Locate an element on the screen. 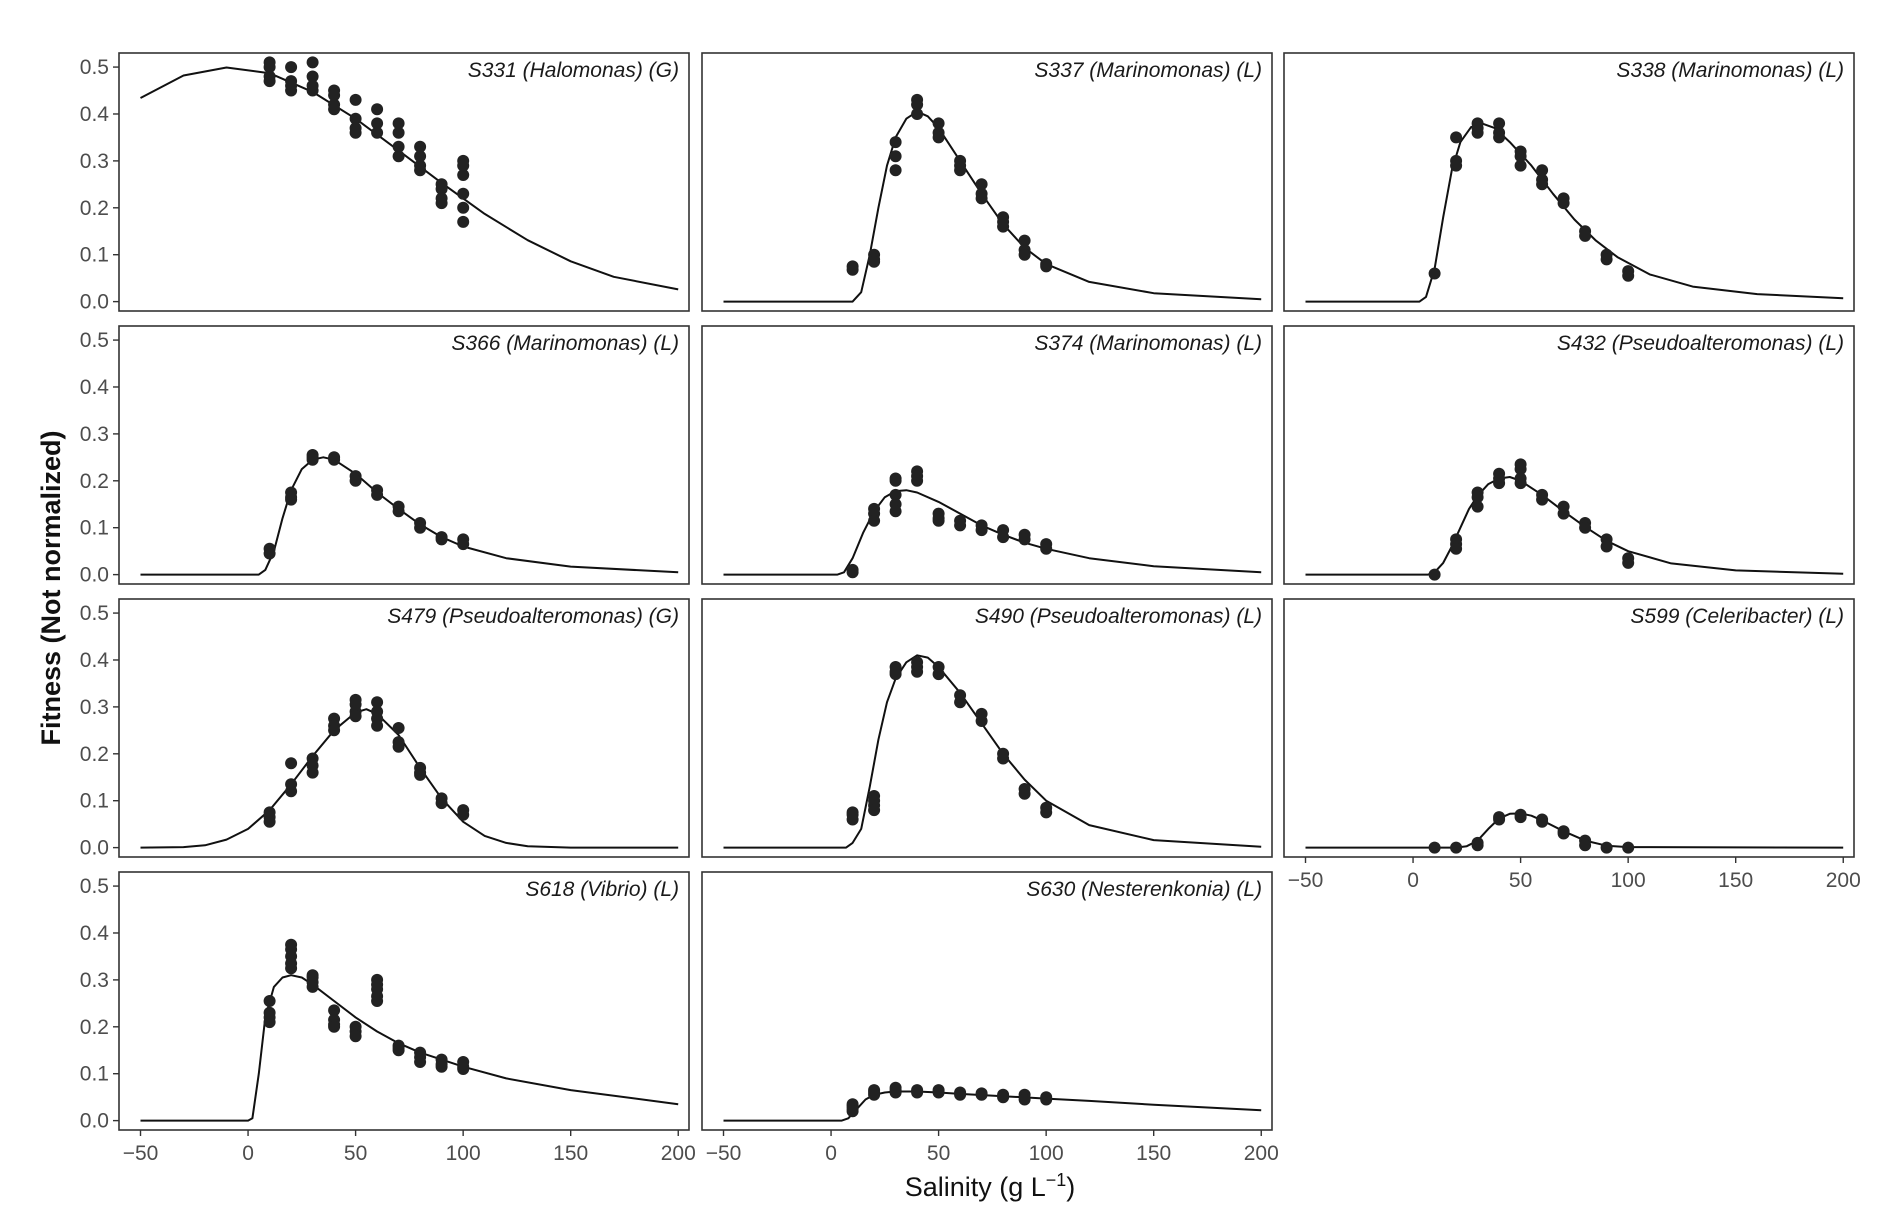 The image size is (1884, 1226). fitted-curve is located at coordinates (409, 778).